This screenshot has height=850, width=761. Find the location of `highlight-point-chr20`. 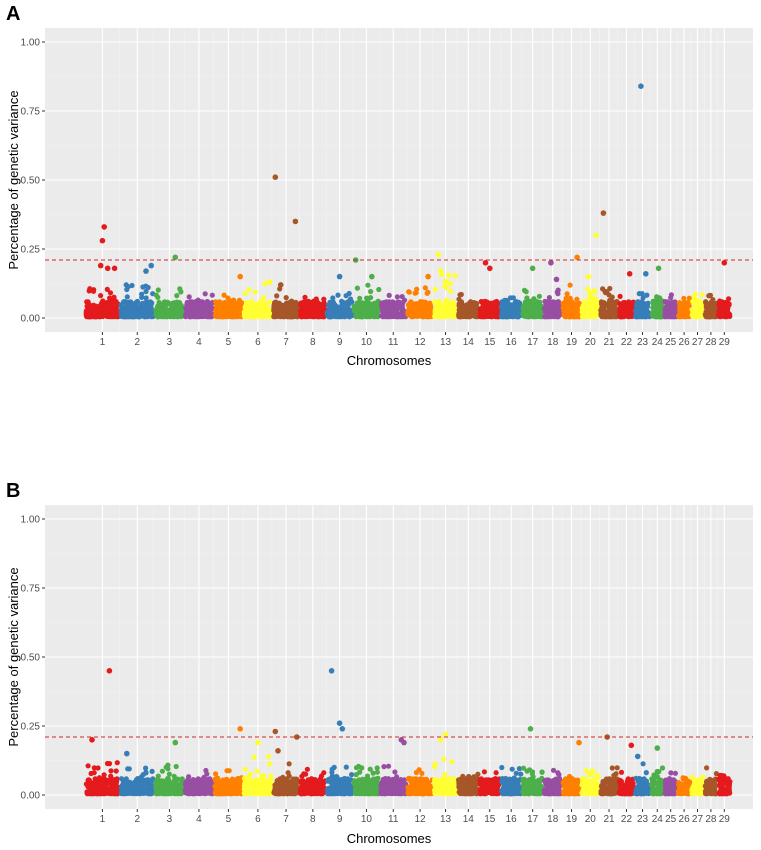

highlight-point-chr20 is located at coordinates (588, 276).